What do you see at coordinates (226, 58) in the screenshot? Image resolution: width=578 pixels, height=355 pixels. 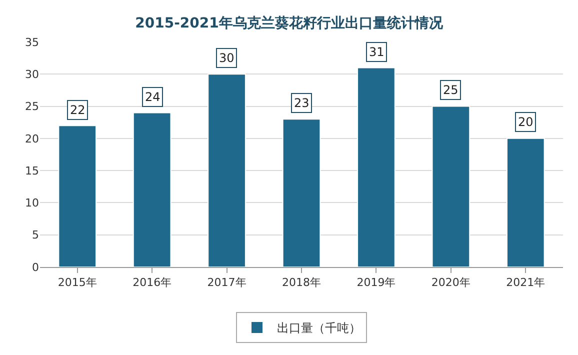 I see `data-label: 30` at bounding box center [226, 58].